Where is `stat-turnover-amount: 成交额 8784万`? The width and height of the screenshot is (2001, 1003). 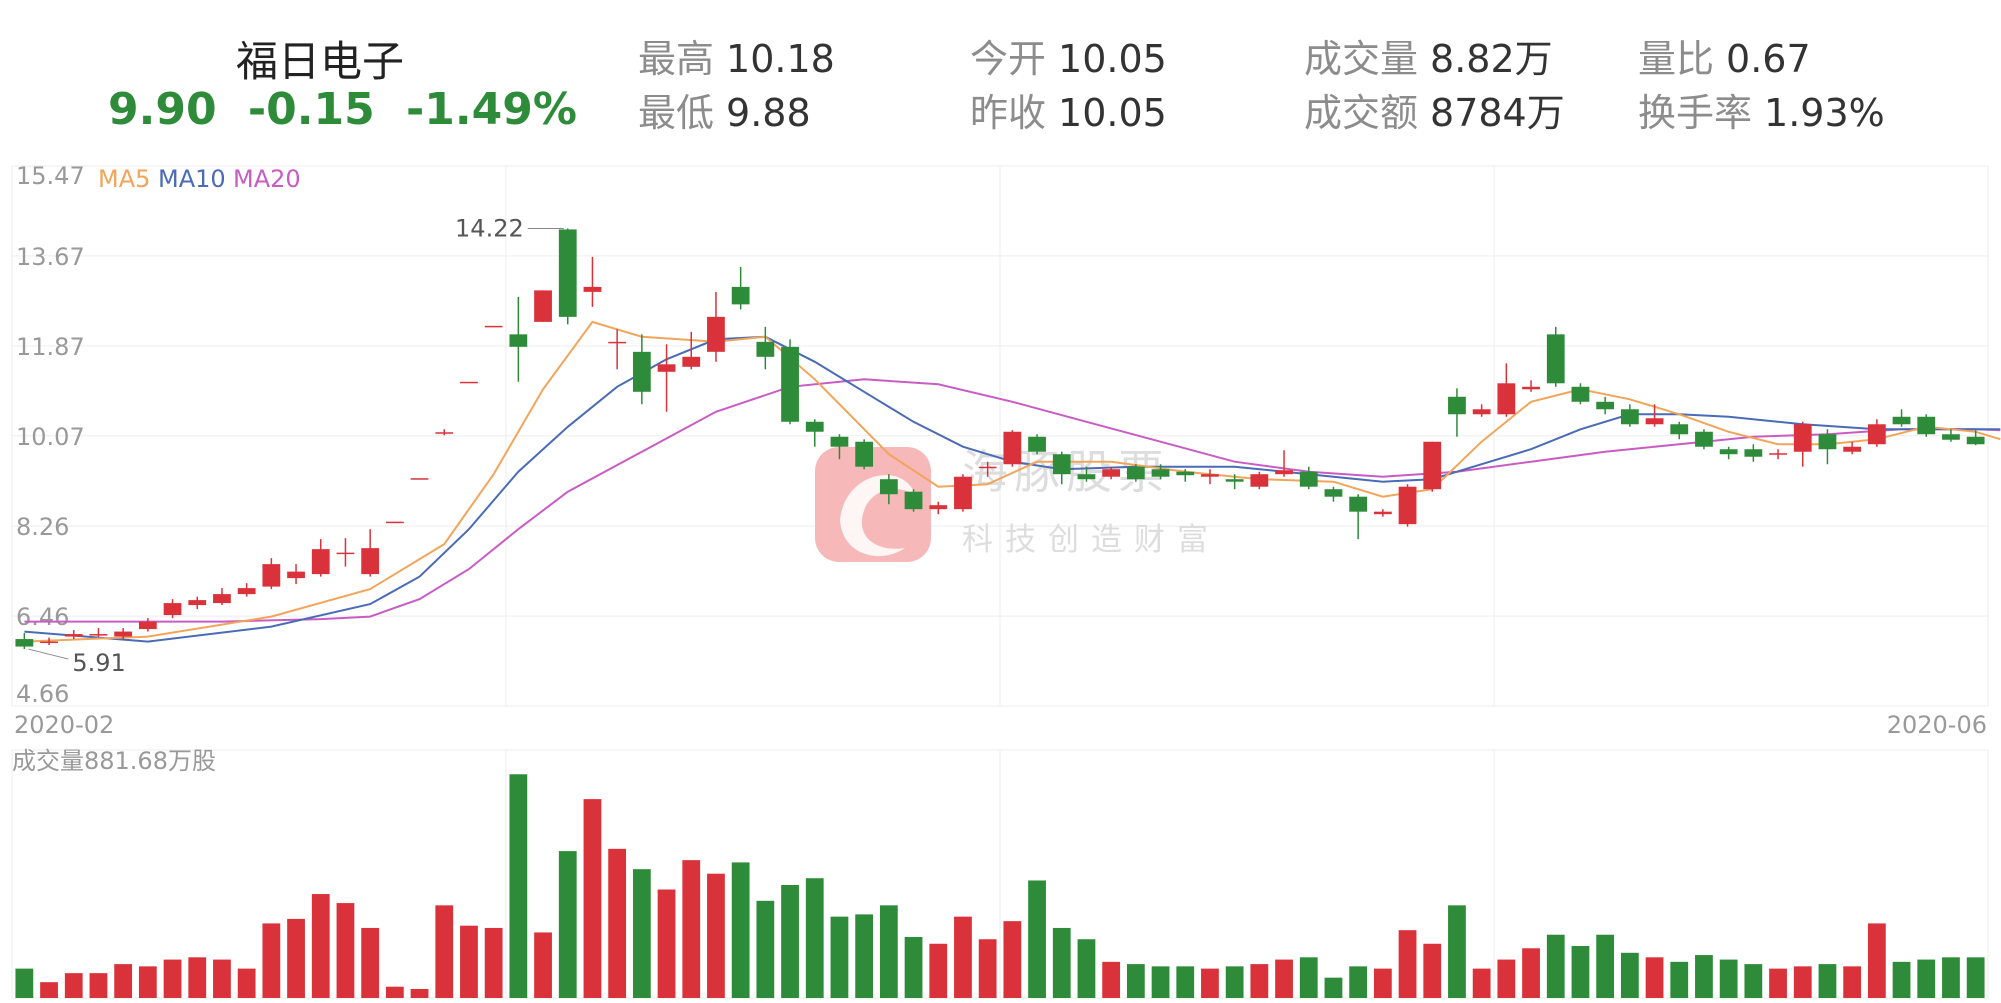
stat-turnover-amount: 成交额 8784万 is located at coordinates (1434, 109).